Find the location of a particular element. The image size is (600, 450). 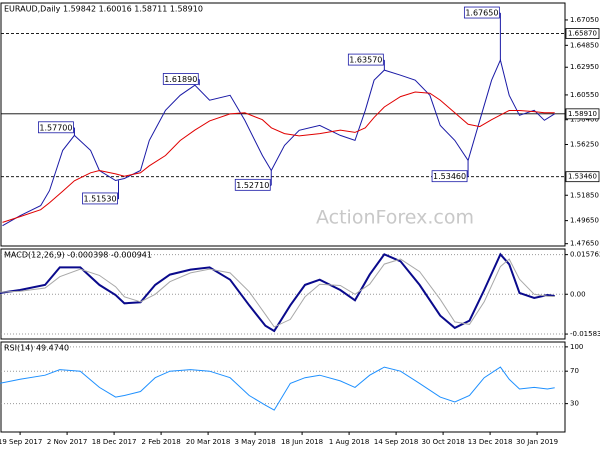

y-tick-label: 1.60550 is located at coordinates (584, 95).